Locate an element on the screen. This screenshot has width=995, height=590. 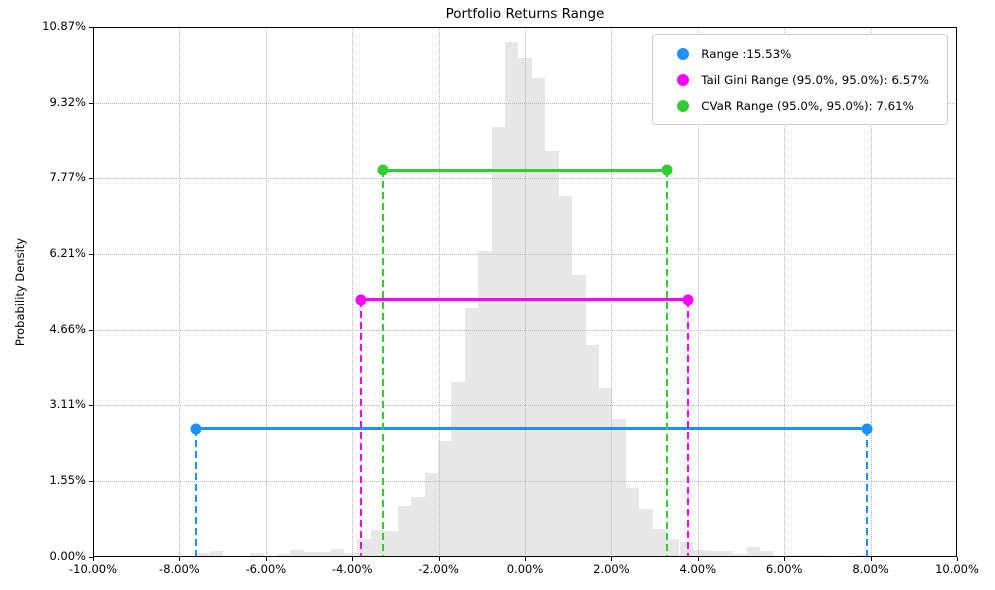
y-tick-label: 4.66% is located at coordinates (67, 328).